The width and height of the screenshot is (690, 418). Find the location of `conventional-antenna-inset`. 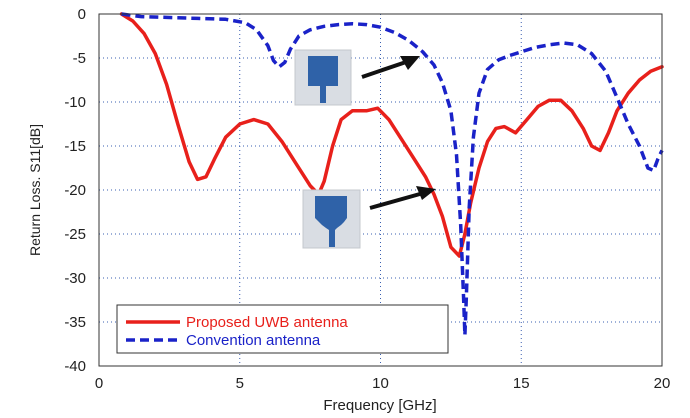

conventional-antenna-inset is located at coordinates (357, 77).